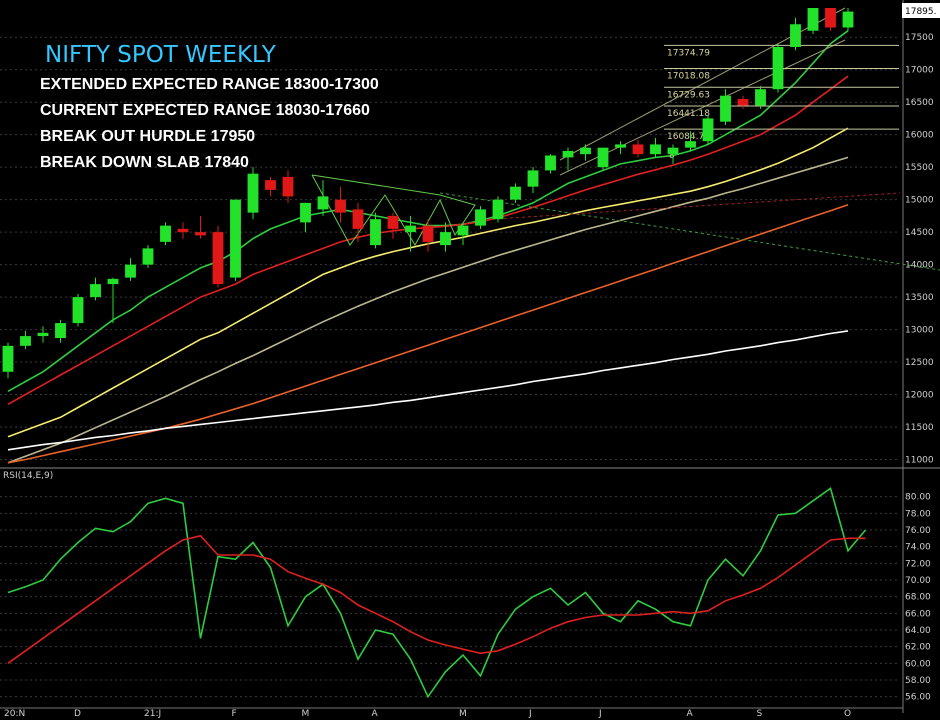 This screenshot has width=940, height=720. Describe the element at coordinates (918, 514) in the screenshot. I see `rsi-tick-label: 78.00` at that location.